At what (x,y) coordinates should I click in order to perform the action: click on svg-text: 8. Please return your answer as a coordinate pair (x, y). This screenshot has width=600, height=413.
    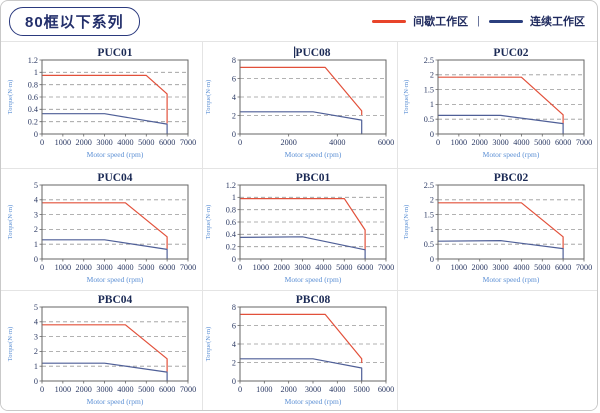
    Looking at the image, I should click on (234, 60).